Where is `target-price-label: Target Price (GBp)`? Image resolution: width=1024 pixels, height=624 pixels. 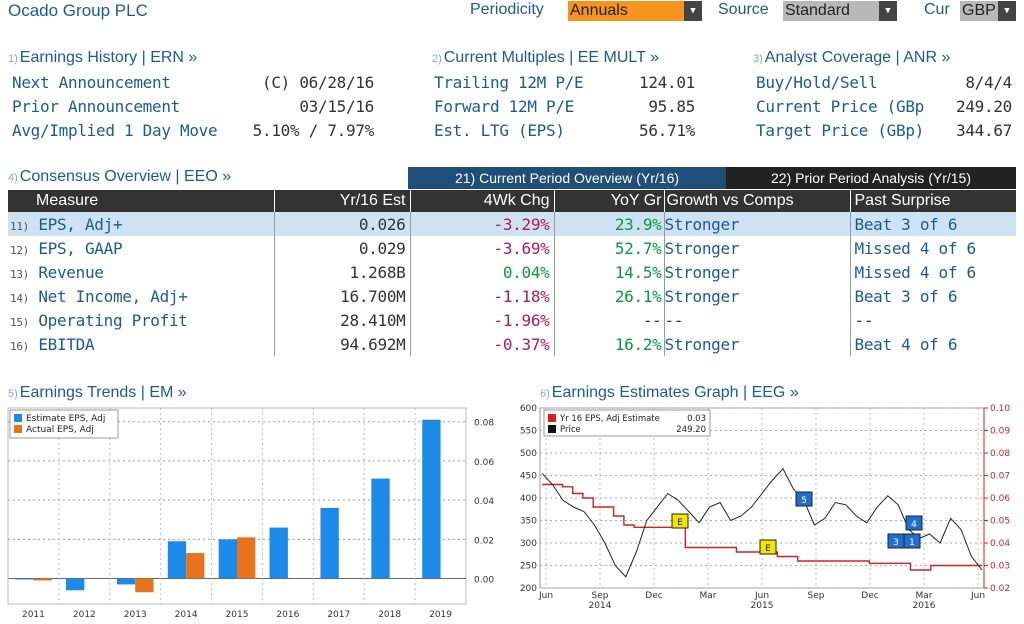
target-price-label: Target Price (GBp) is located at coordinates (840, 130).